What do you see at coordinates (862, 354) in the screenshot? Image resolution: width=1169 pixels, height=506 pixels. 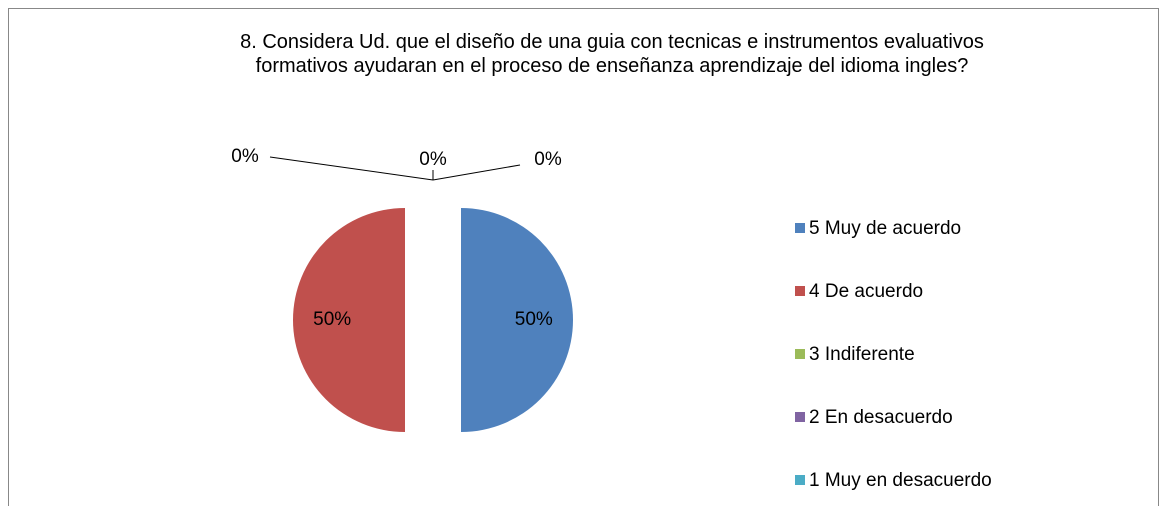 I see `legend-label: 3 Indiferente` at bounding box center [862, 354].